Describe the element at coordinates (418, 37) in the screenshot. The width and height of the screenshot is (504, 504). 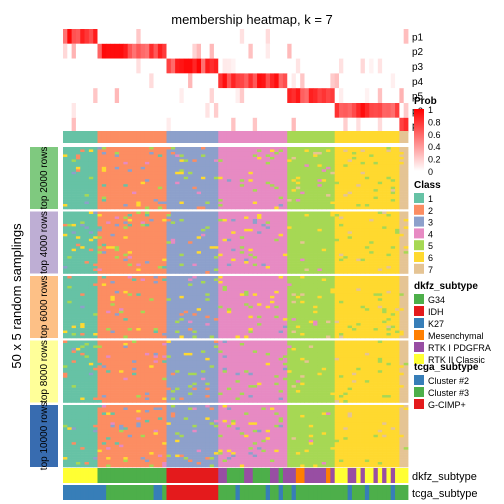
I see `prob-row-label: p1` at that location.